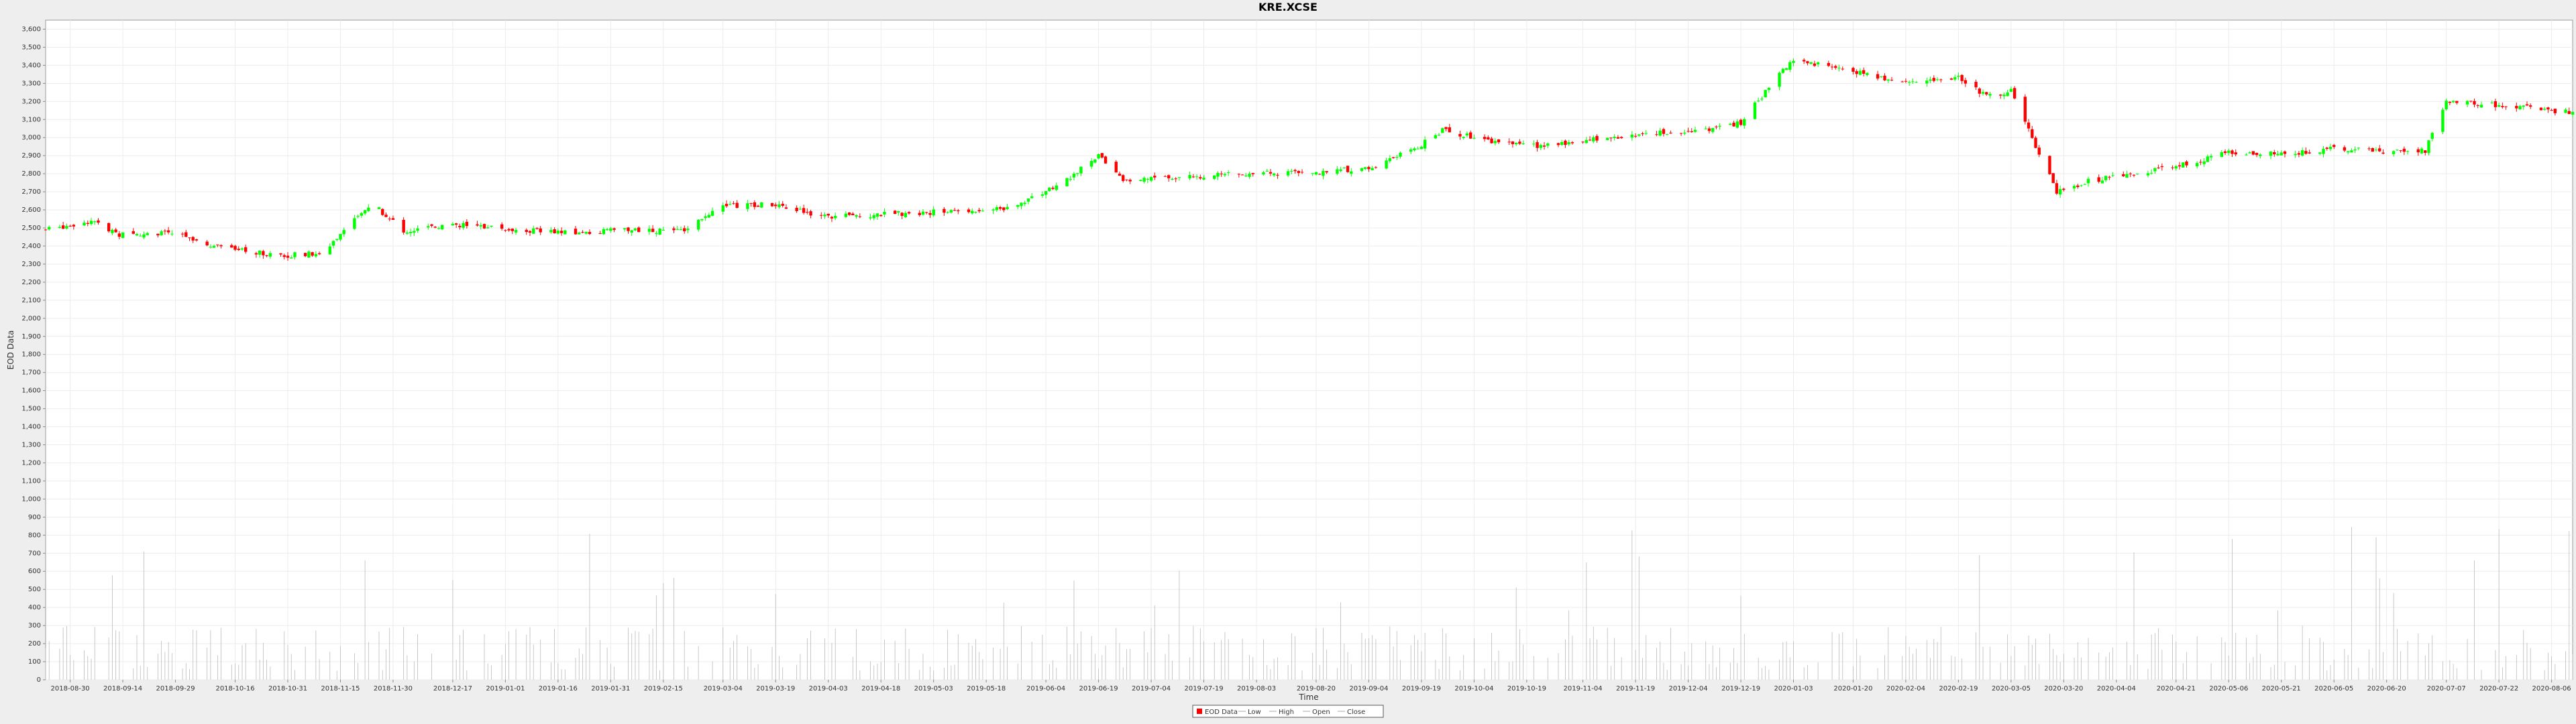 This screenshot has height=724, width=2576. Describe the element at coordinates (2281, 688) in the screenshot. I see `x-tick-label: 2020-05-21` at that location.